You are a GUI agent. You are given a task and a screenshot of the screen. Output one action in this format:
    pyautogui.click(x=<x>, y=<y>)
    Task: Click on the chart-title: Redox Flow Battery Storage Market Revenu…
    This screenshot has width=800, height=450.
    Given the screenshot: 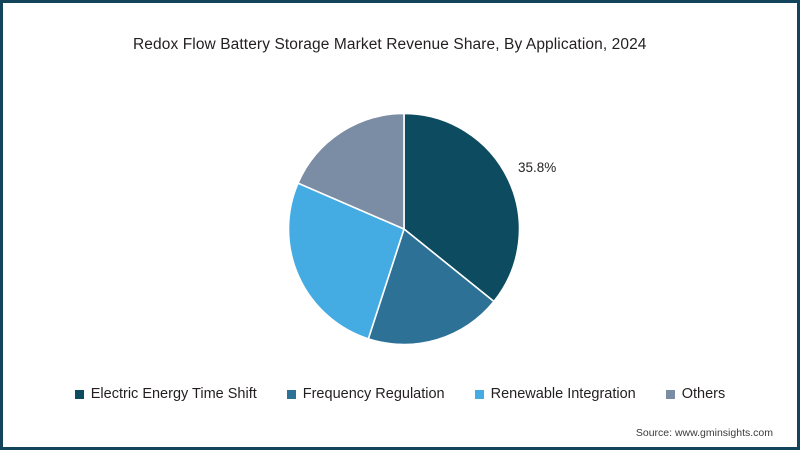 What is the action you would take?
    pyautogui.click(x=390, y=44)
    